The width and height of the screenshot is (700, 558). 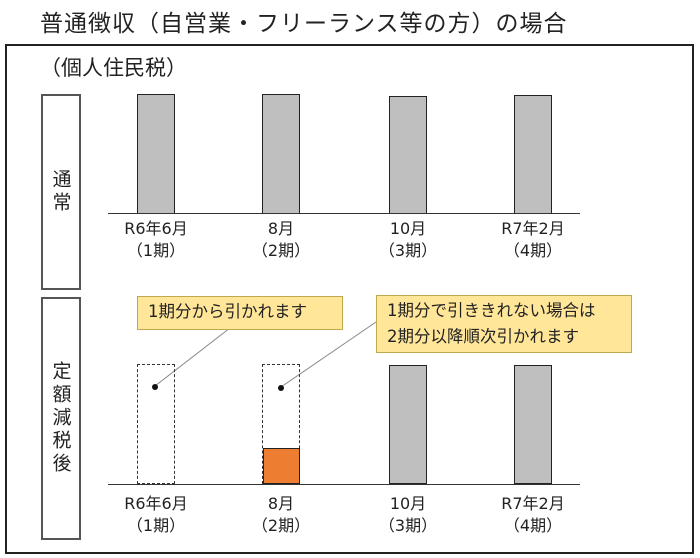 I want to click on callout-second-period: 1期分で引ききれない場合は 2期分以降順次引かれます, so click(x=504, y=324).